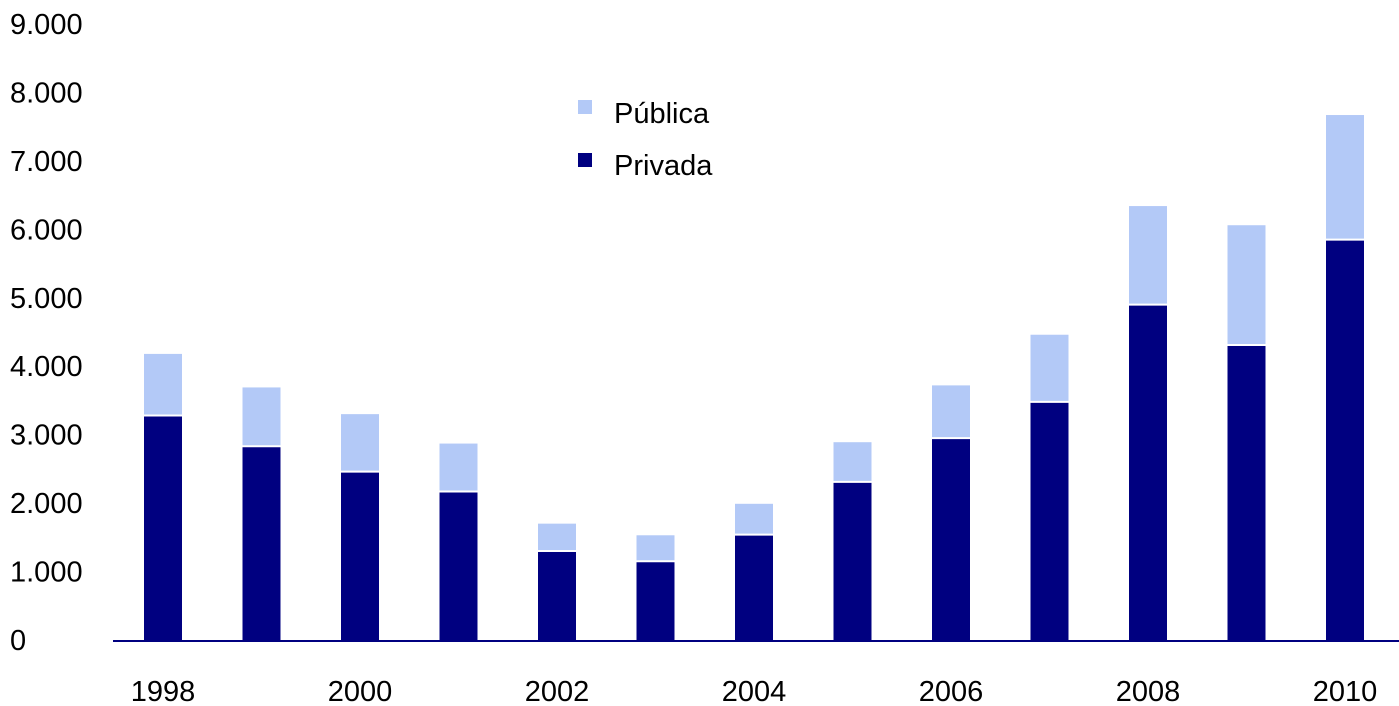 This screenshot has width=1399, height=706. I want to click on bar-publica-2006, so click(951, 412).